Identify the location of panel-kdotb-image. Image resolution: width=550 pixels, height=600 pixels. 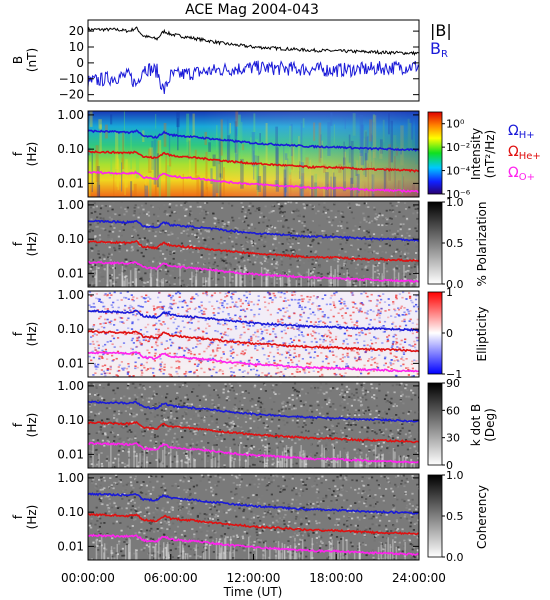
(253, 425).